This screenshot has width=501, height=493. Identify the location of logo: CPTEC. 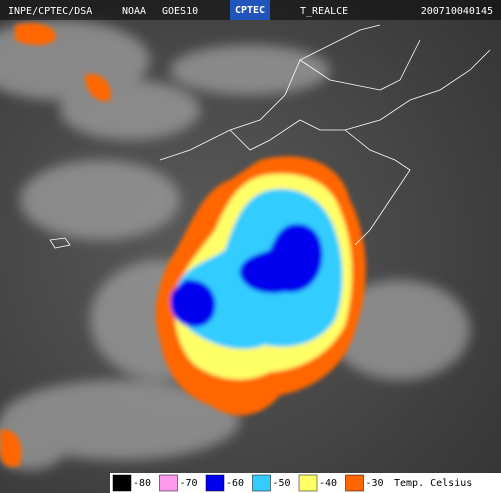
(250, 10).